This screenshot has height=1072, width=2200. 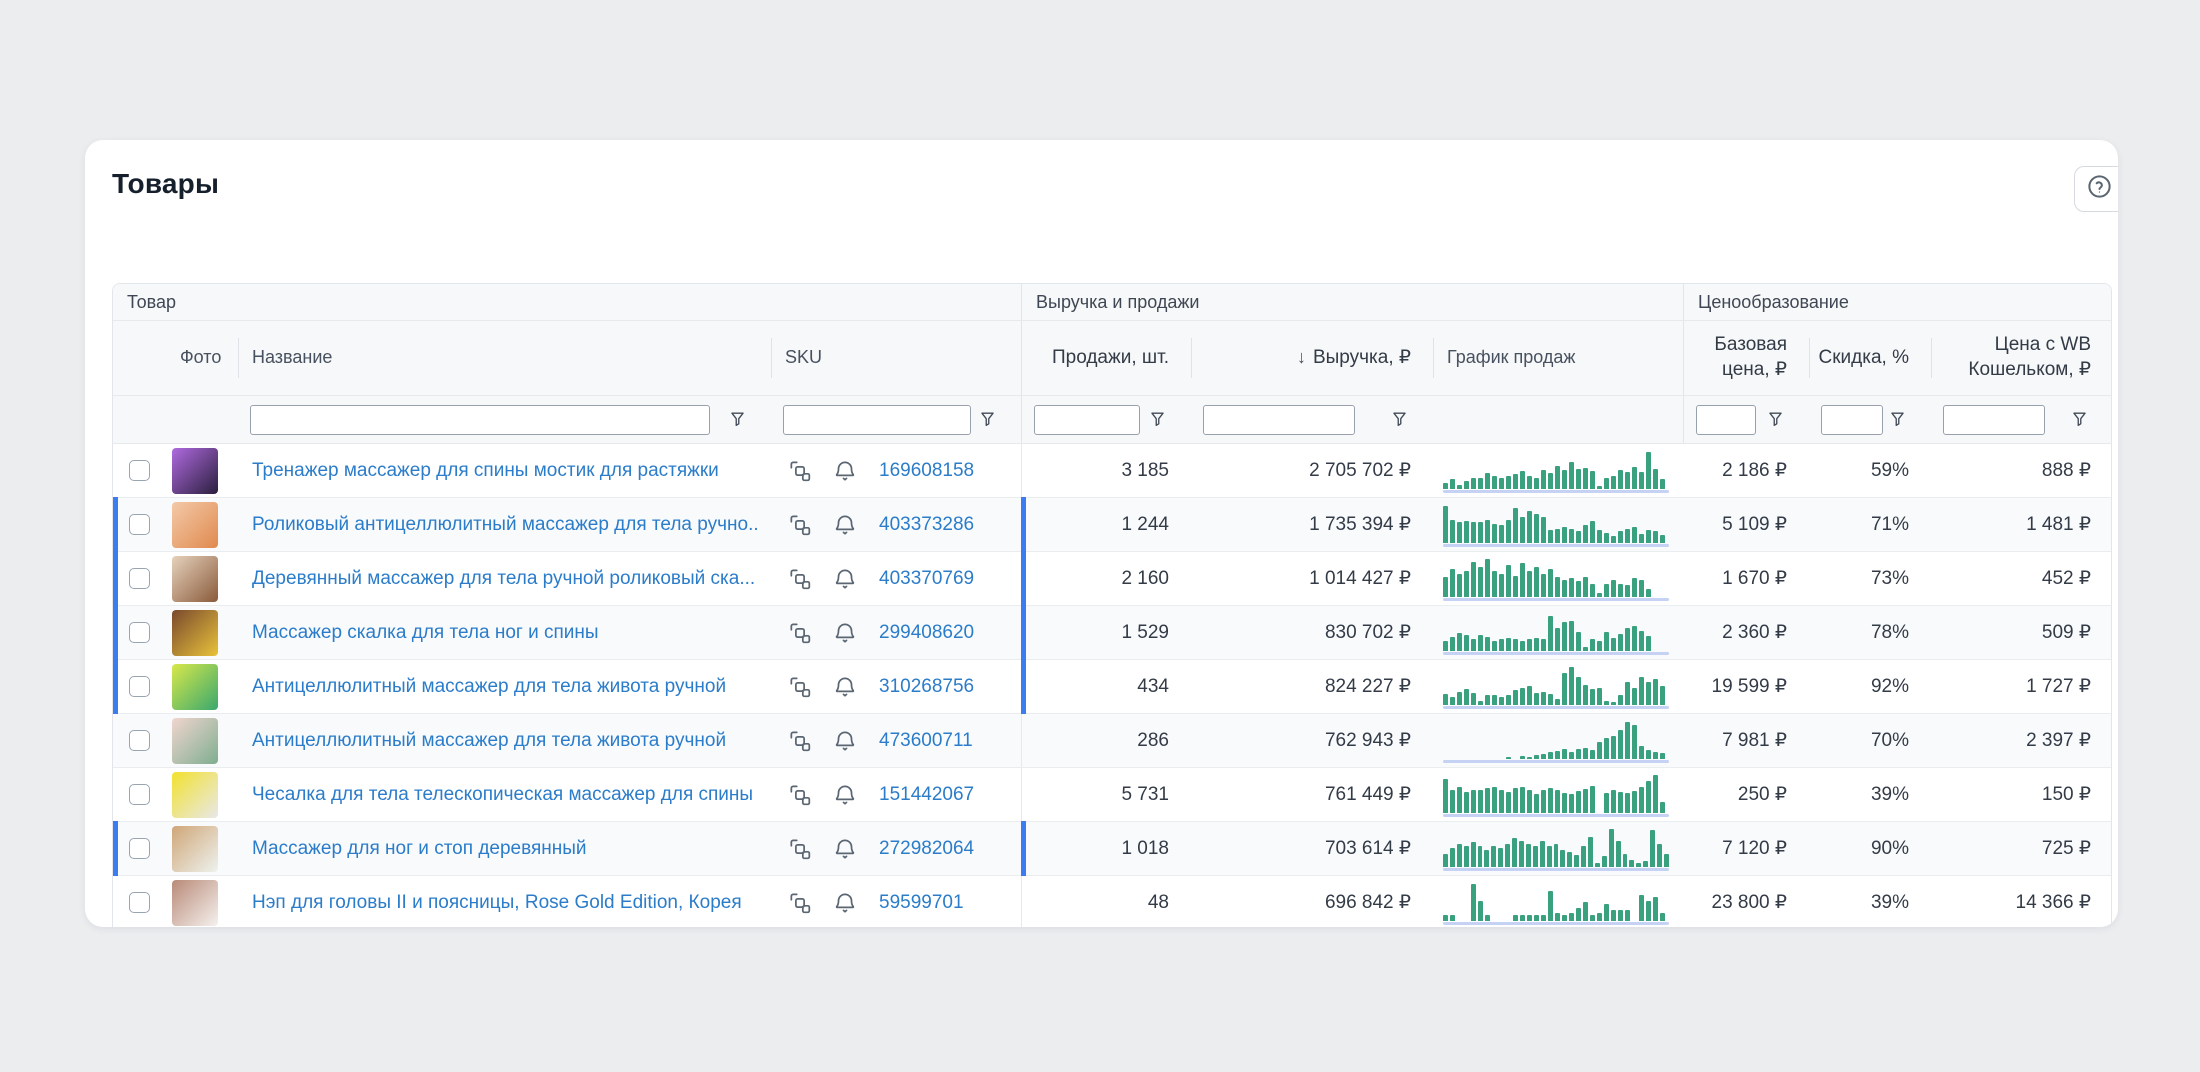 I want to click on help-button, so click(x=2096, y=189).